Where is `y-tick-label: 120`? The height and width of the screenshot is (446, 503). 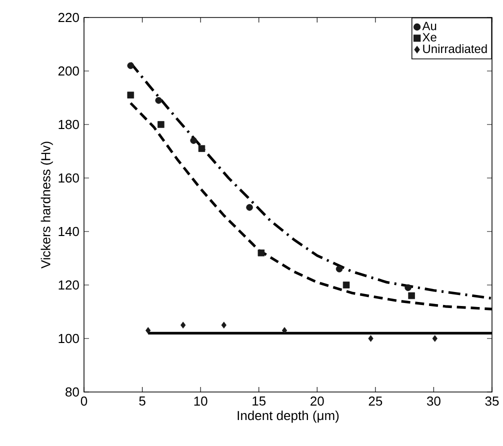
y-tick-label: 120 is located at coordinates (68, 285).